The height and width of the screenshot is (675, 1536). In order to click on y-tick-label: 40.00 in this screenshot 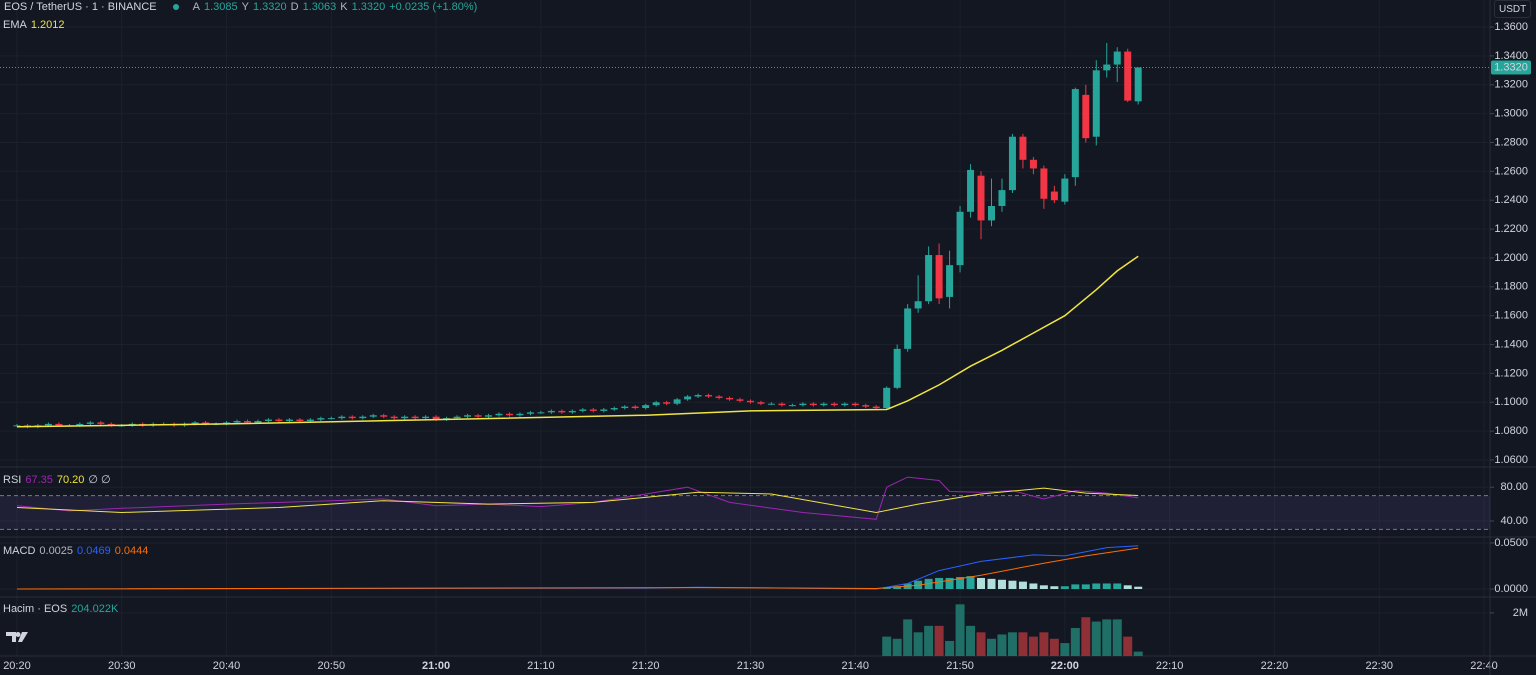, I will do `click(1514, 521)`.